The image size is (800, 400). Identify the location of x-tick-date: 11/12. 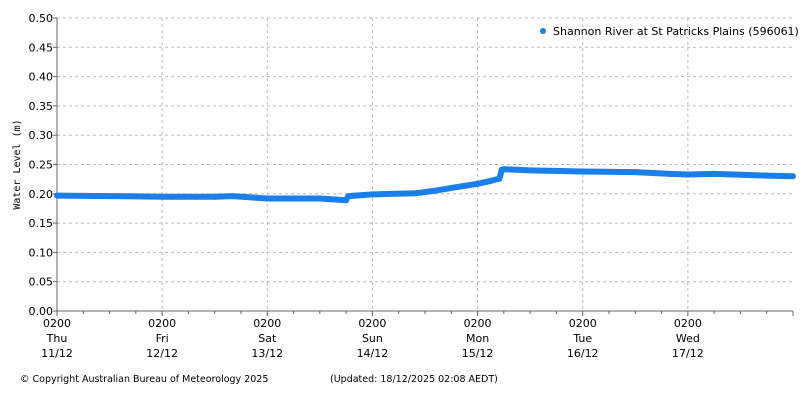
(57, 353).